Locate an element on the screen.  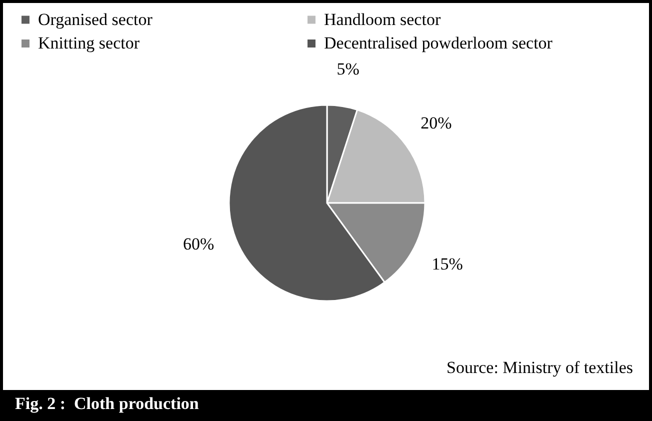
data-label: 20% is located at coordinates (436, 123).